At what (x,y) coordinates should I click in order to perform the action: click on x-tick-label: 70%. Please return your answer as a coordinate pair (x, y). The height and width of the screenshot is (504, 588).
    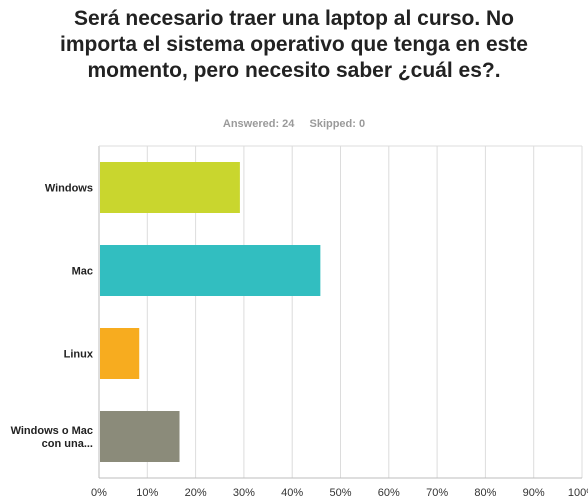
    Looking at the image, I should click on (437, 493).